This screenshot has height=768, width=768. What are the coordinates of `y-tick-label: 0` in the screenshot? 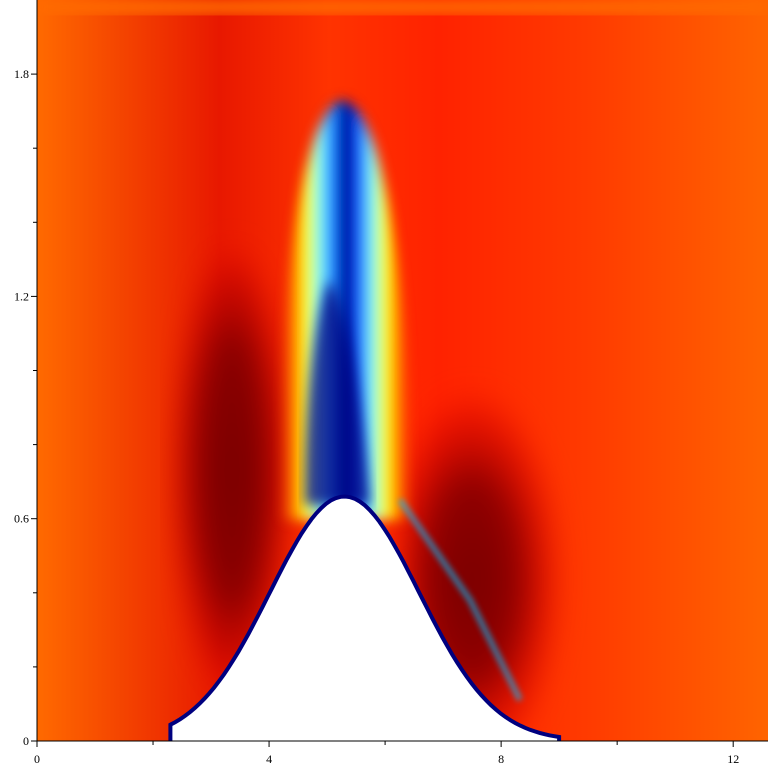 It's located at (26, 741).